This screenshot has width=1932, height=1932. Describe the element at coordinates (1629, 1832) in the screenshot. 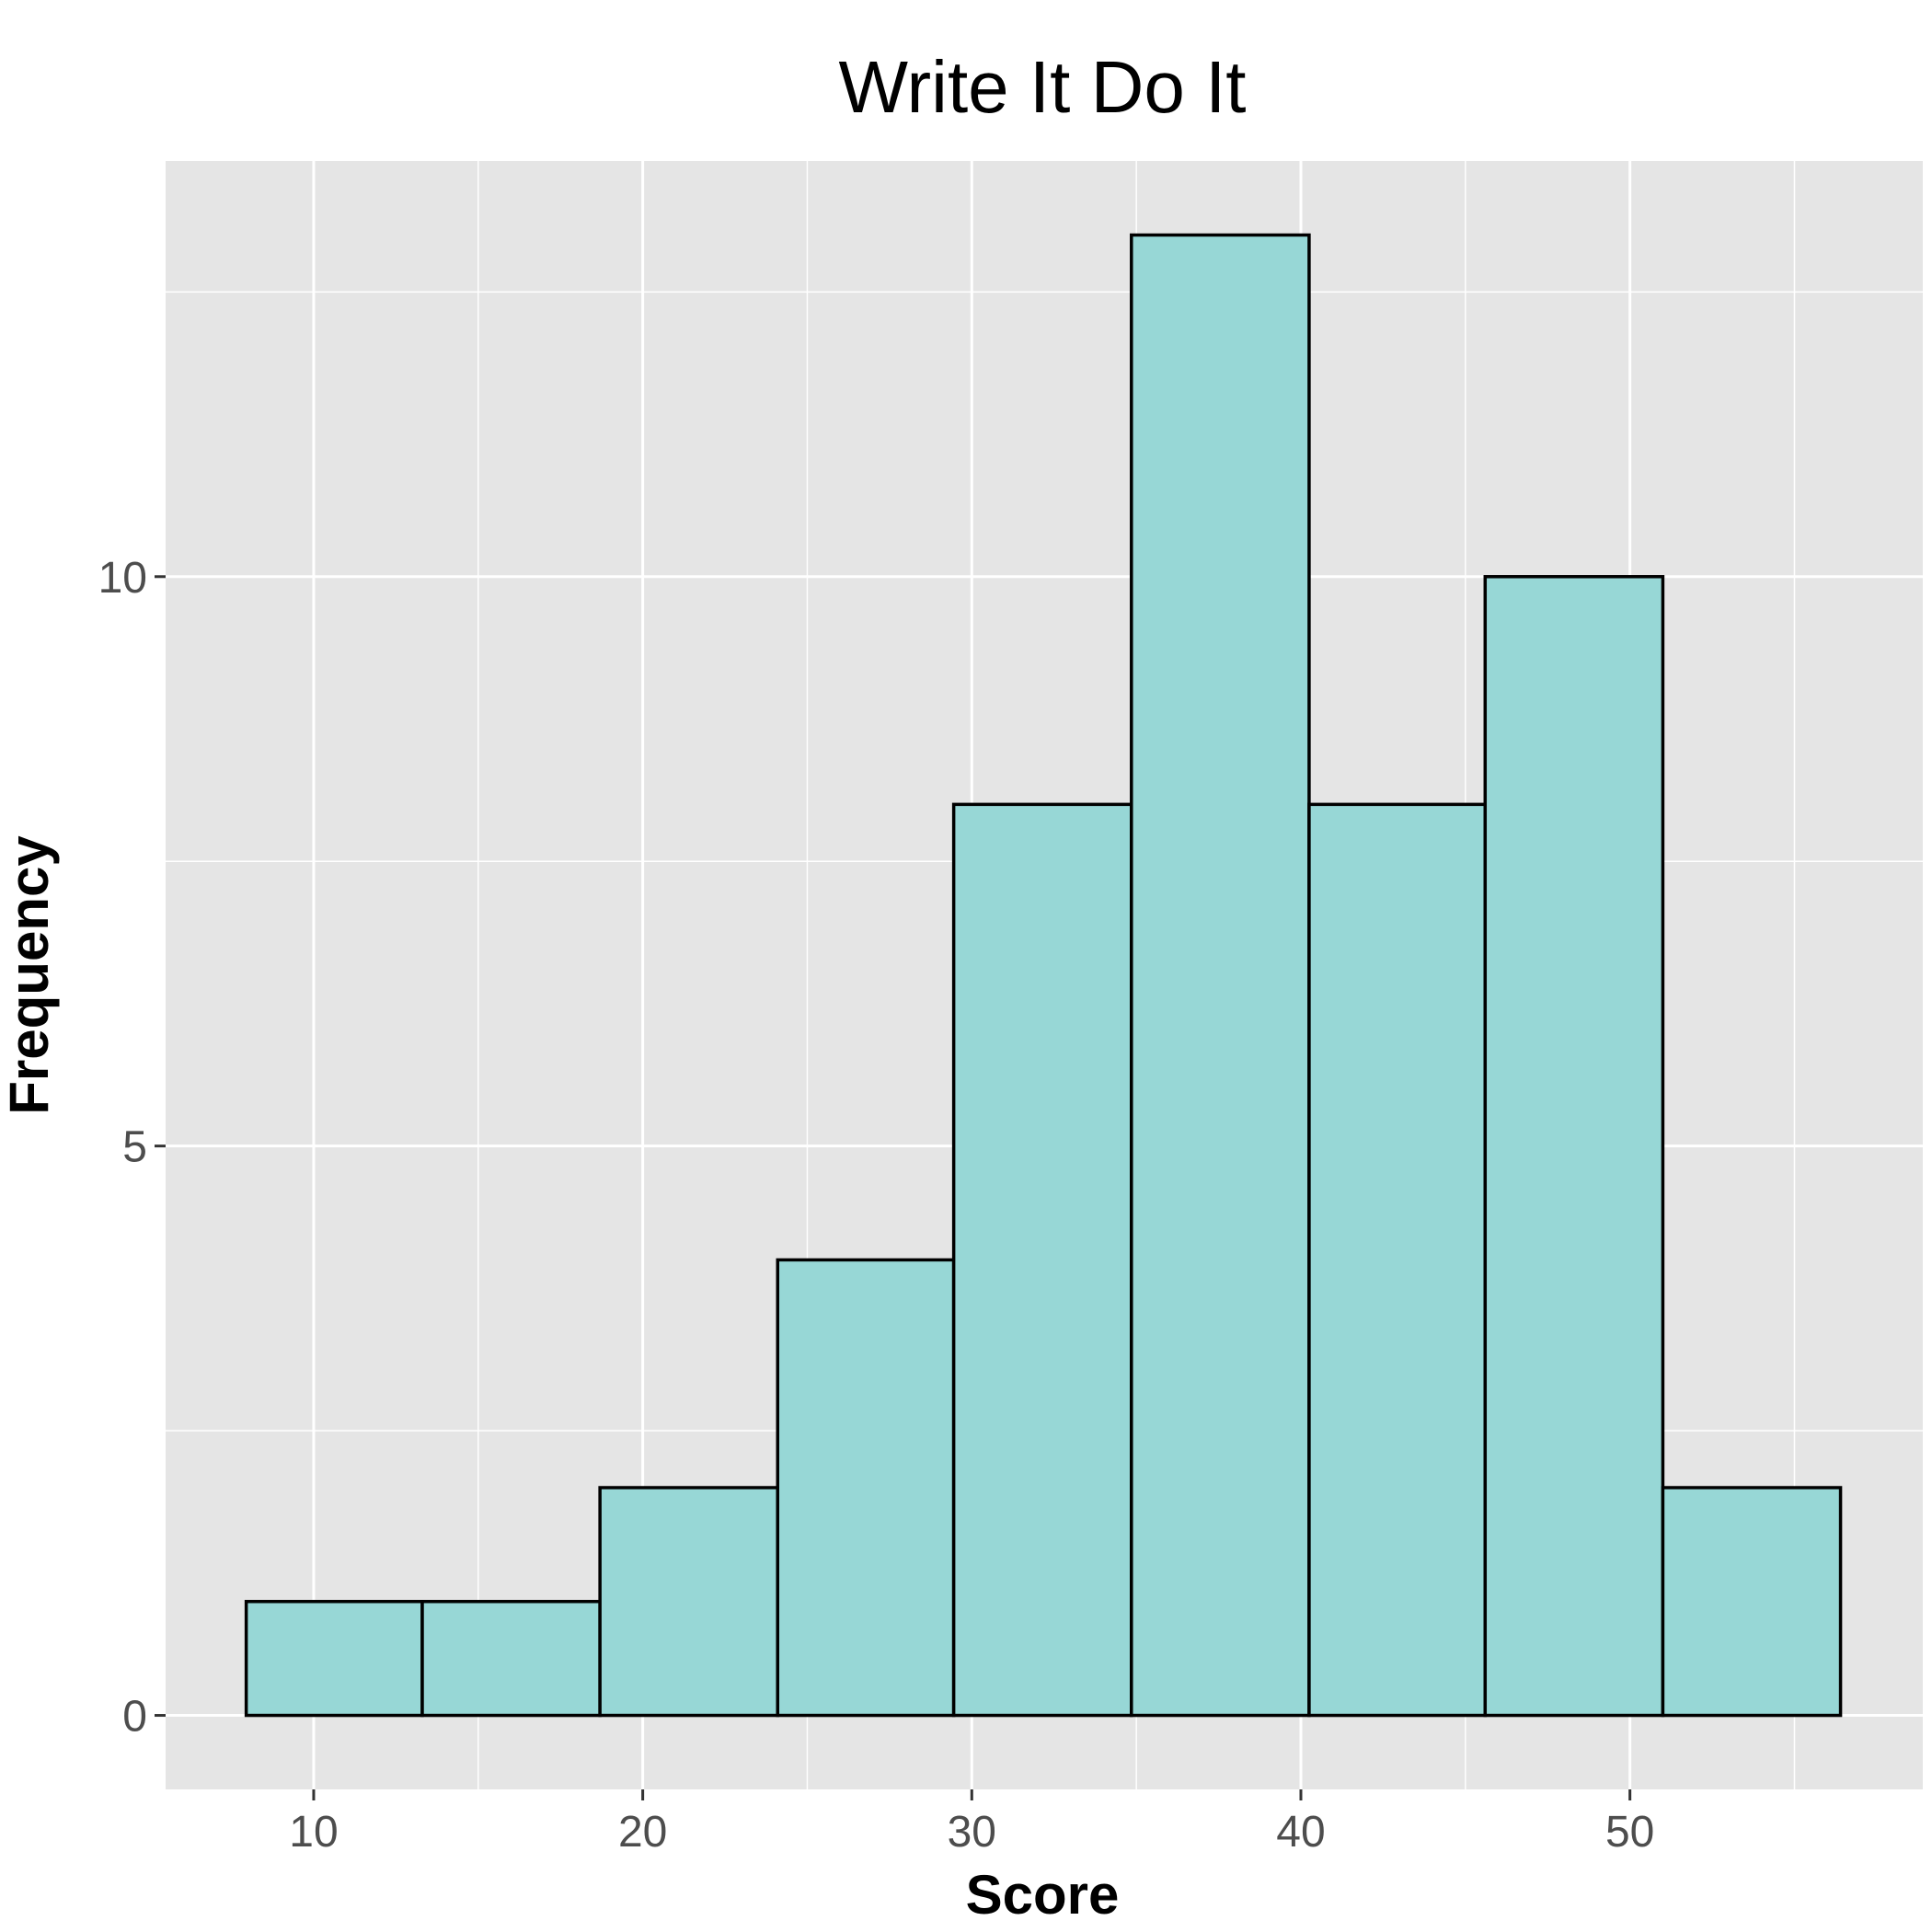

I see `x-tick-label: 50` at that location.